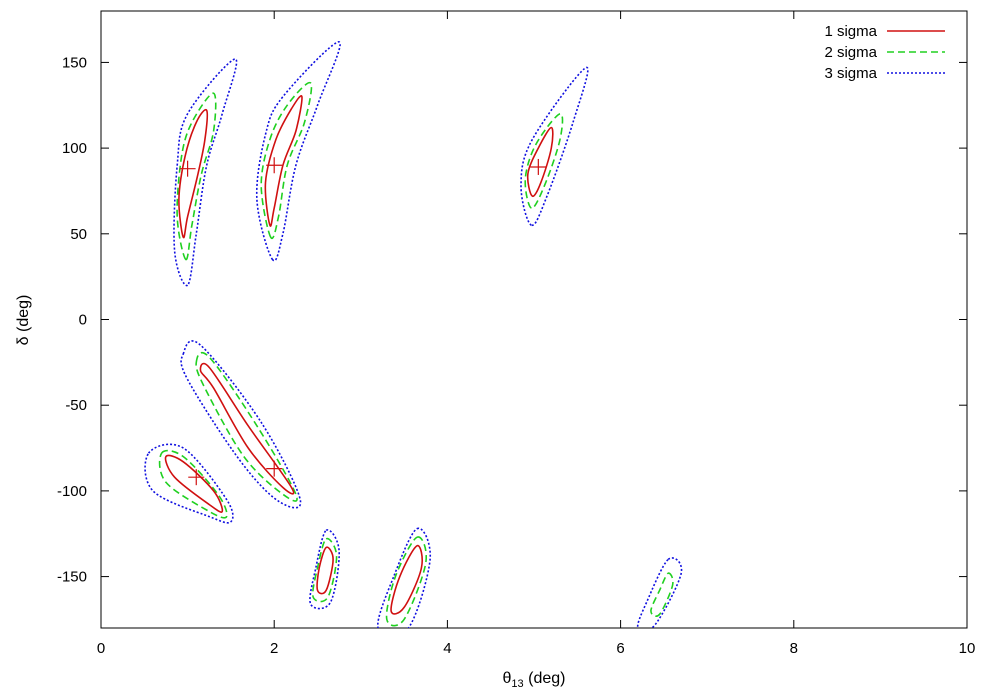  I want to click on contour-region-1-2sigma, so click(286, 160).